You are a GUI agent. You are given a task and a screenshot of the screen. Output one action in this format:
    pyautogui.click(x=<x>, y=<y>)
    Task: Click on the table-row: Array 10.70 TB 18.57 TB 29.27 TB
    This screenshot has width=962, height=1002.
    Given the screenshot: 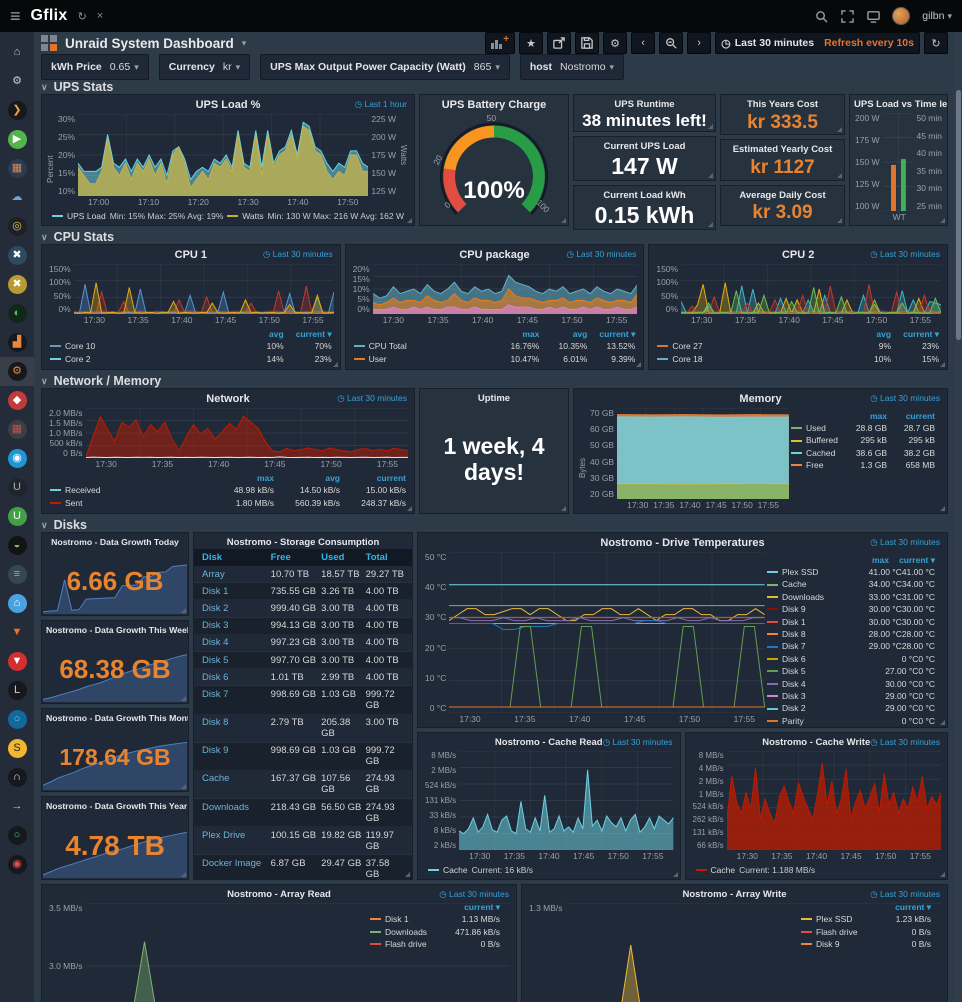 What is the action you would take?
    pyautogui.click(x=303, y=575)
    